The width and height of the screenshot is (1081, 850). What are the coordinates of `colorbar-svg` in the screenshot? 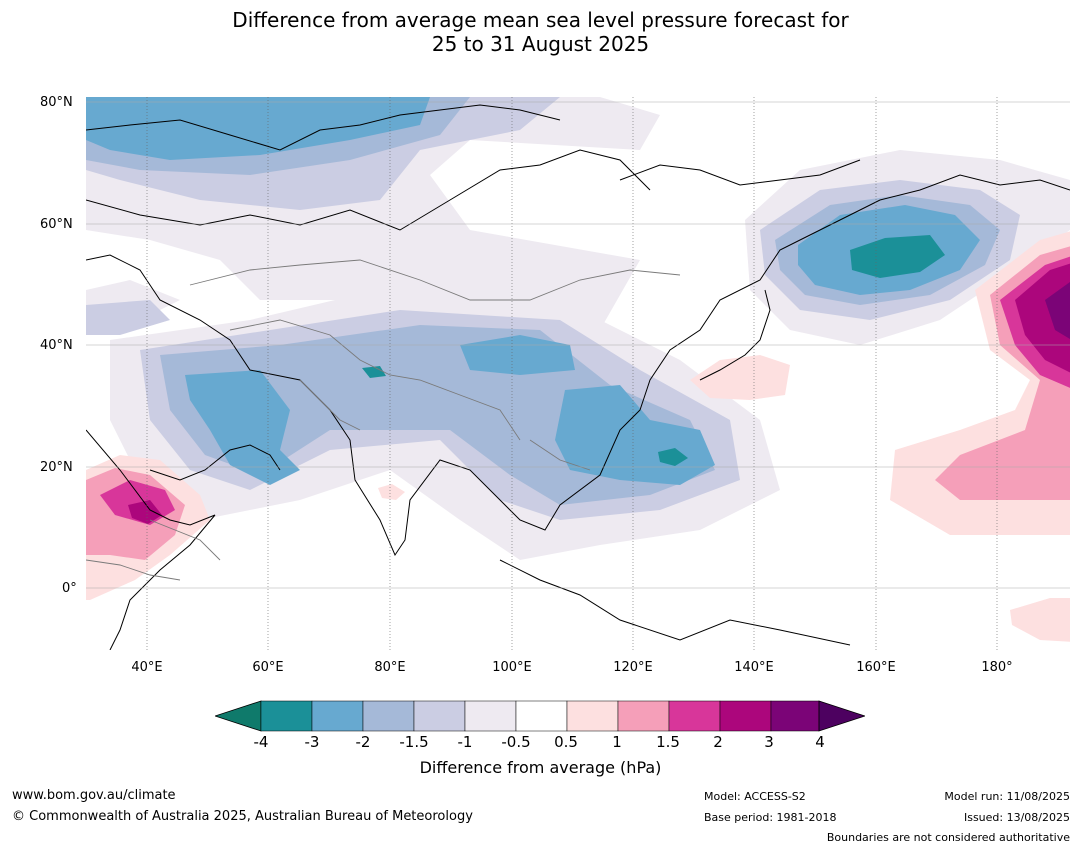 It's located at (540, 716).